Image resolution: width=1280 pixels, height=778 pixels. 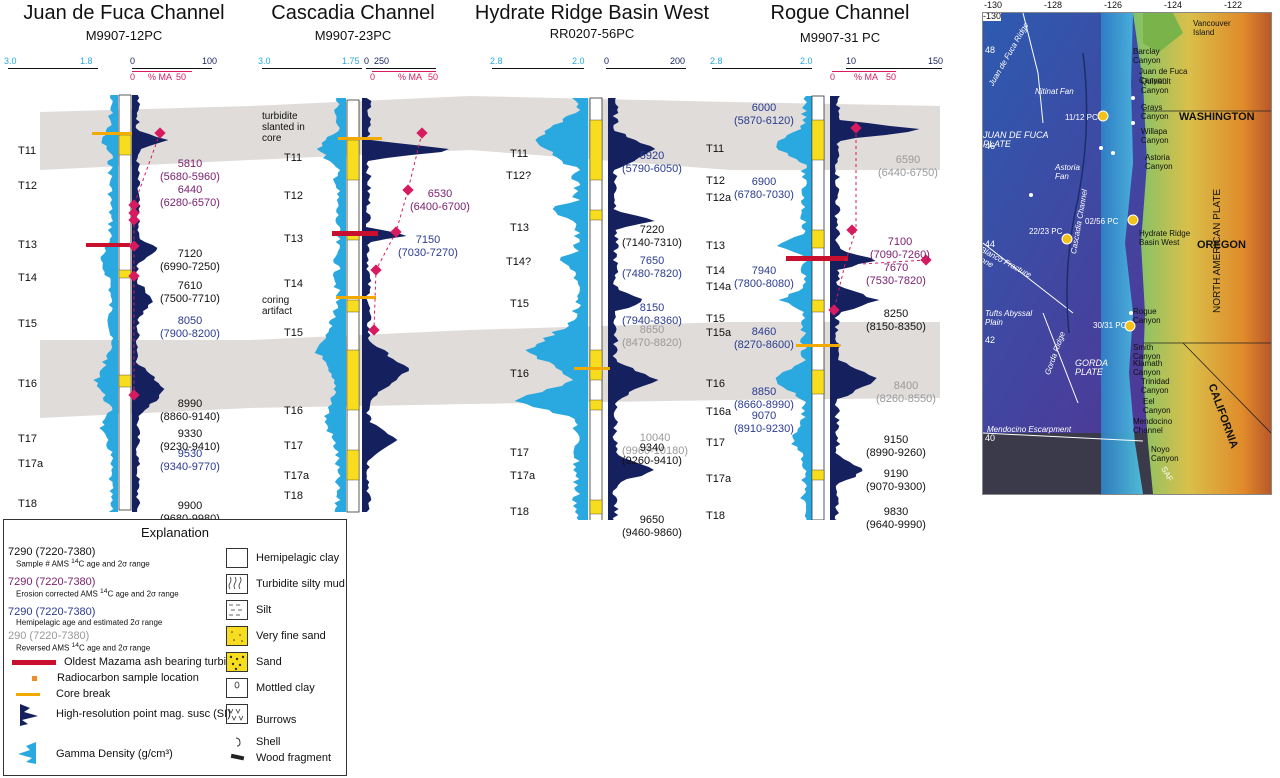 What do you see at coordinates (298, 558) in the screenshot?
I see `legend-hemipelagic-clay: Hemipelagic clay` at bounding box center [298, 558].